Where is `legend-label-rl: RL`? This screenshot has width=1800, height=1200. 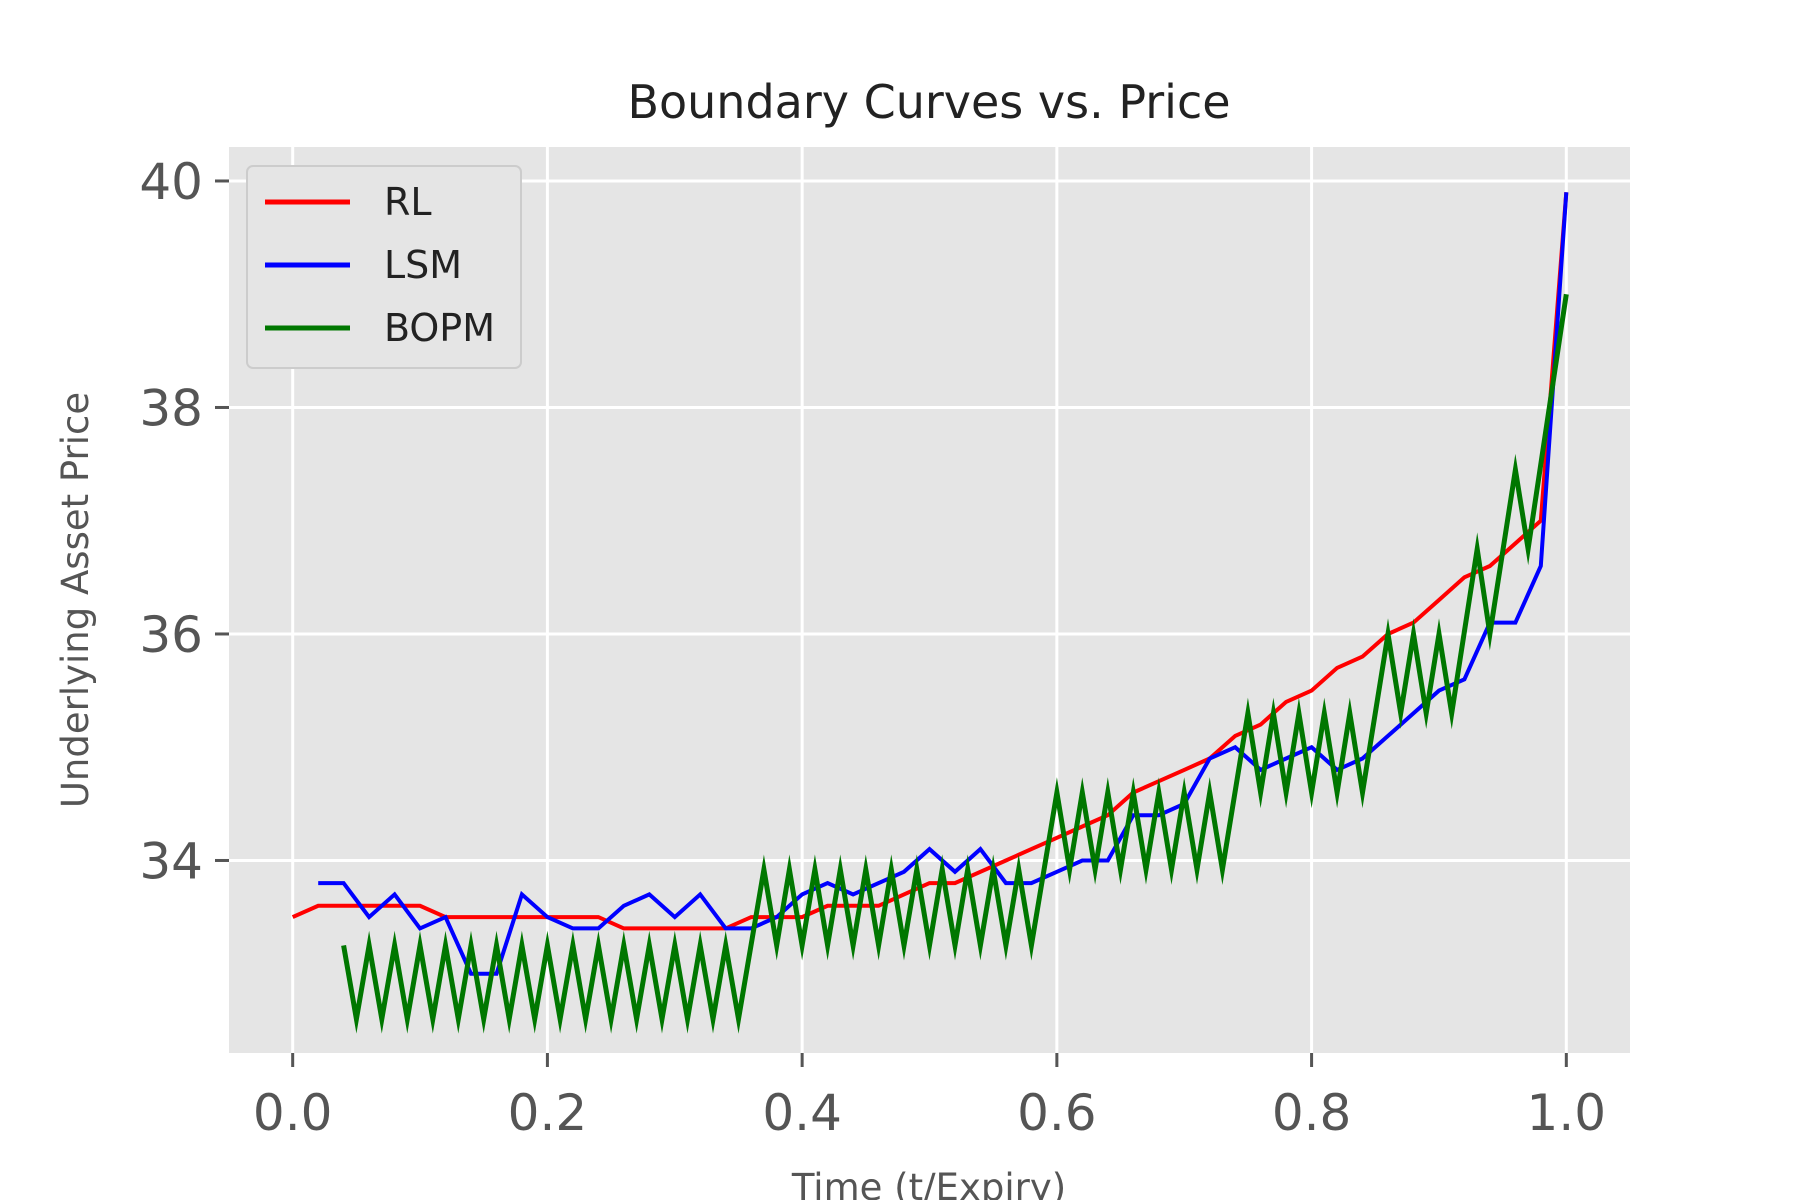 legend-label-rl: RL is located at coordinates (408, 202).